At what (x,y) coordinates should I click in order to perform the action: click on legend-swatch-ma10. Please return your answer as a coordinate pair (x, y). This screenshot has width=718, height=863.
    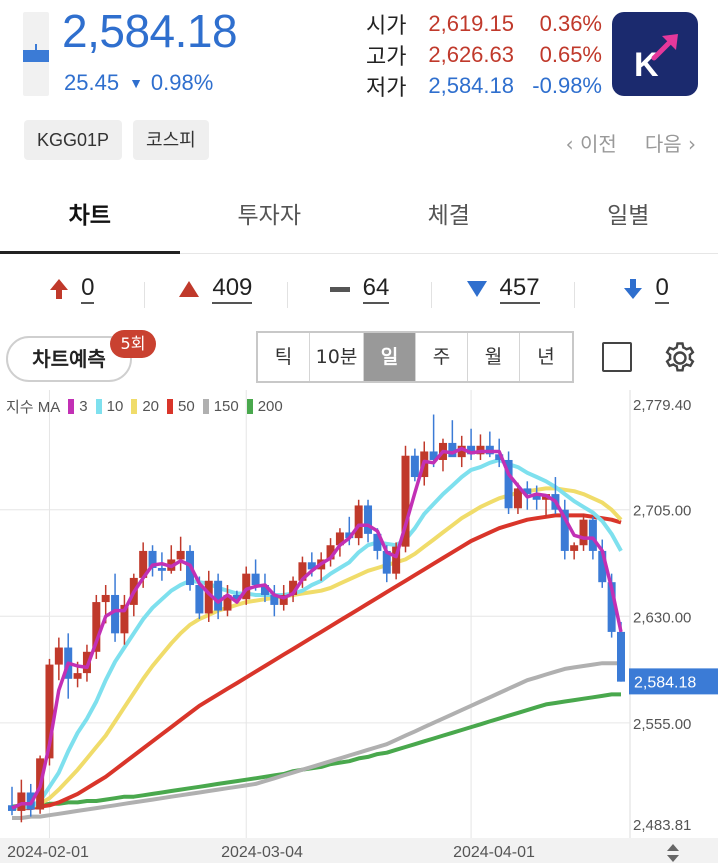
    Looking at the image, I should click on (98, 406).